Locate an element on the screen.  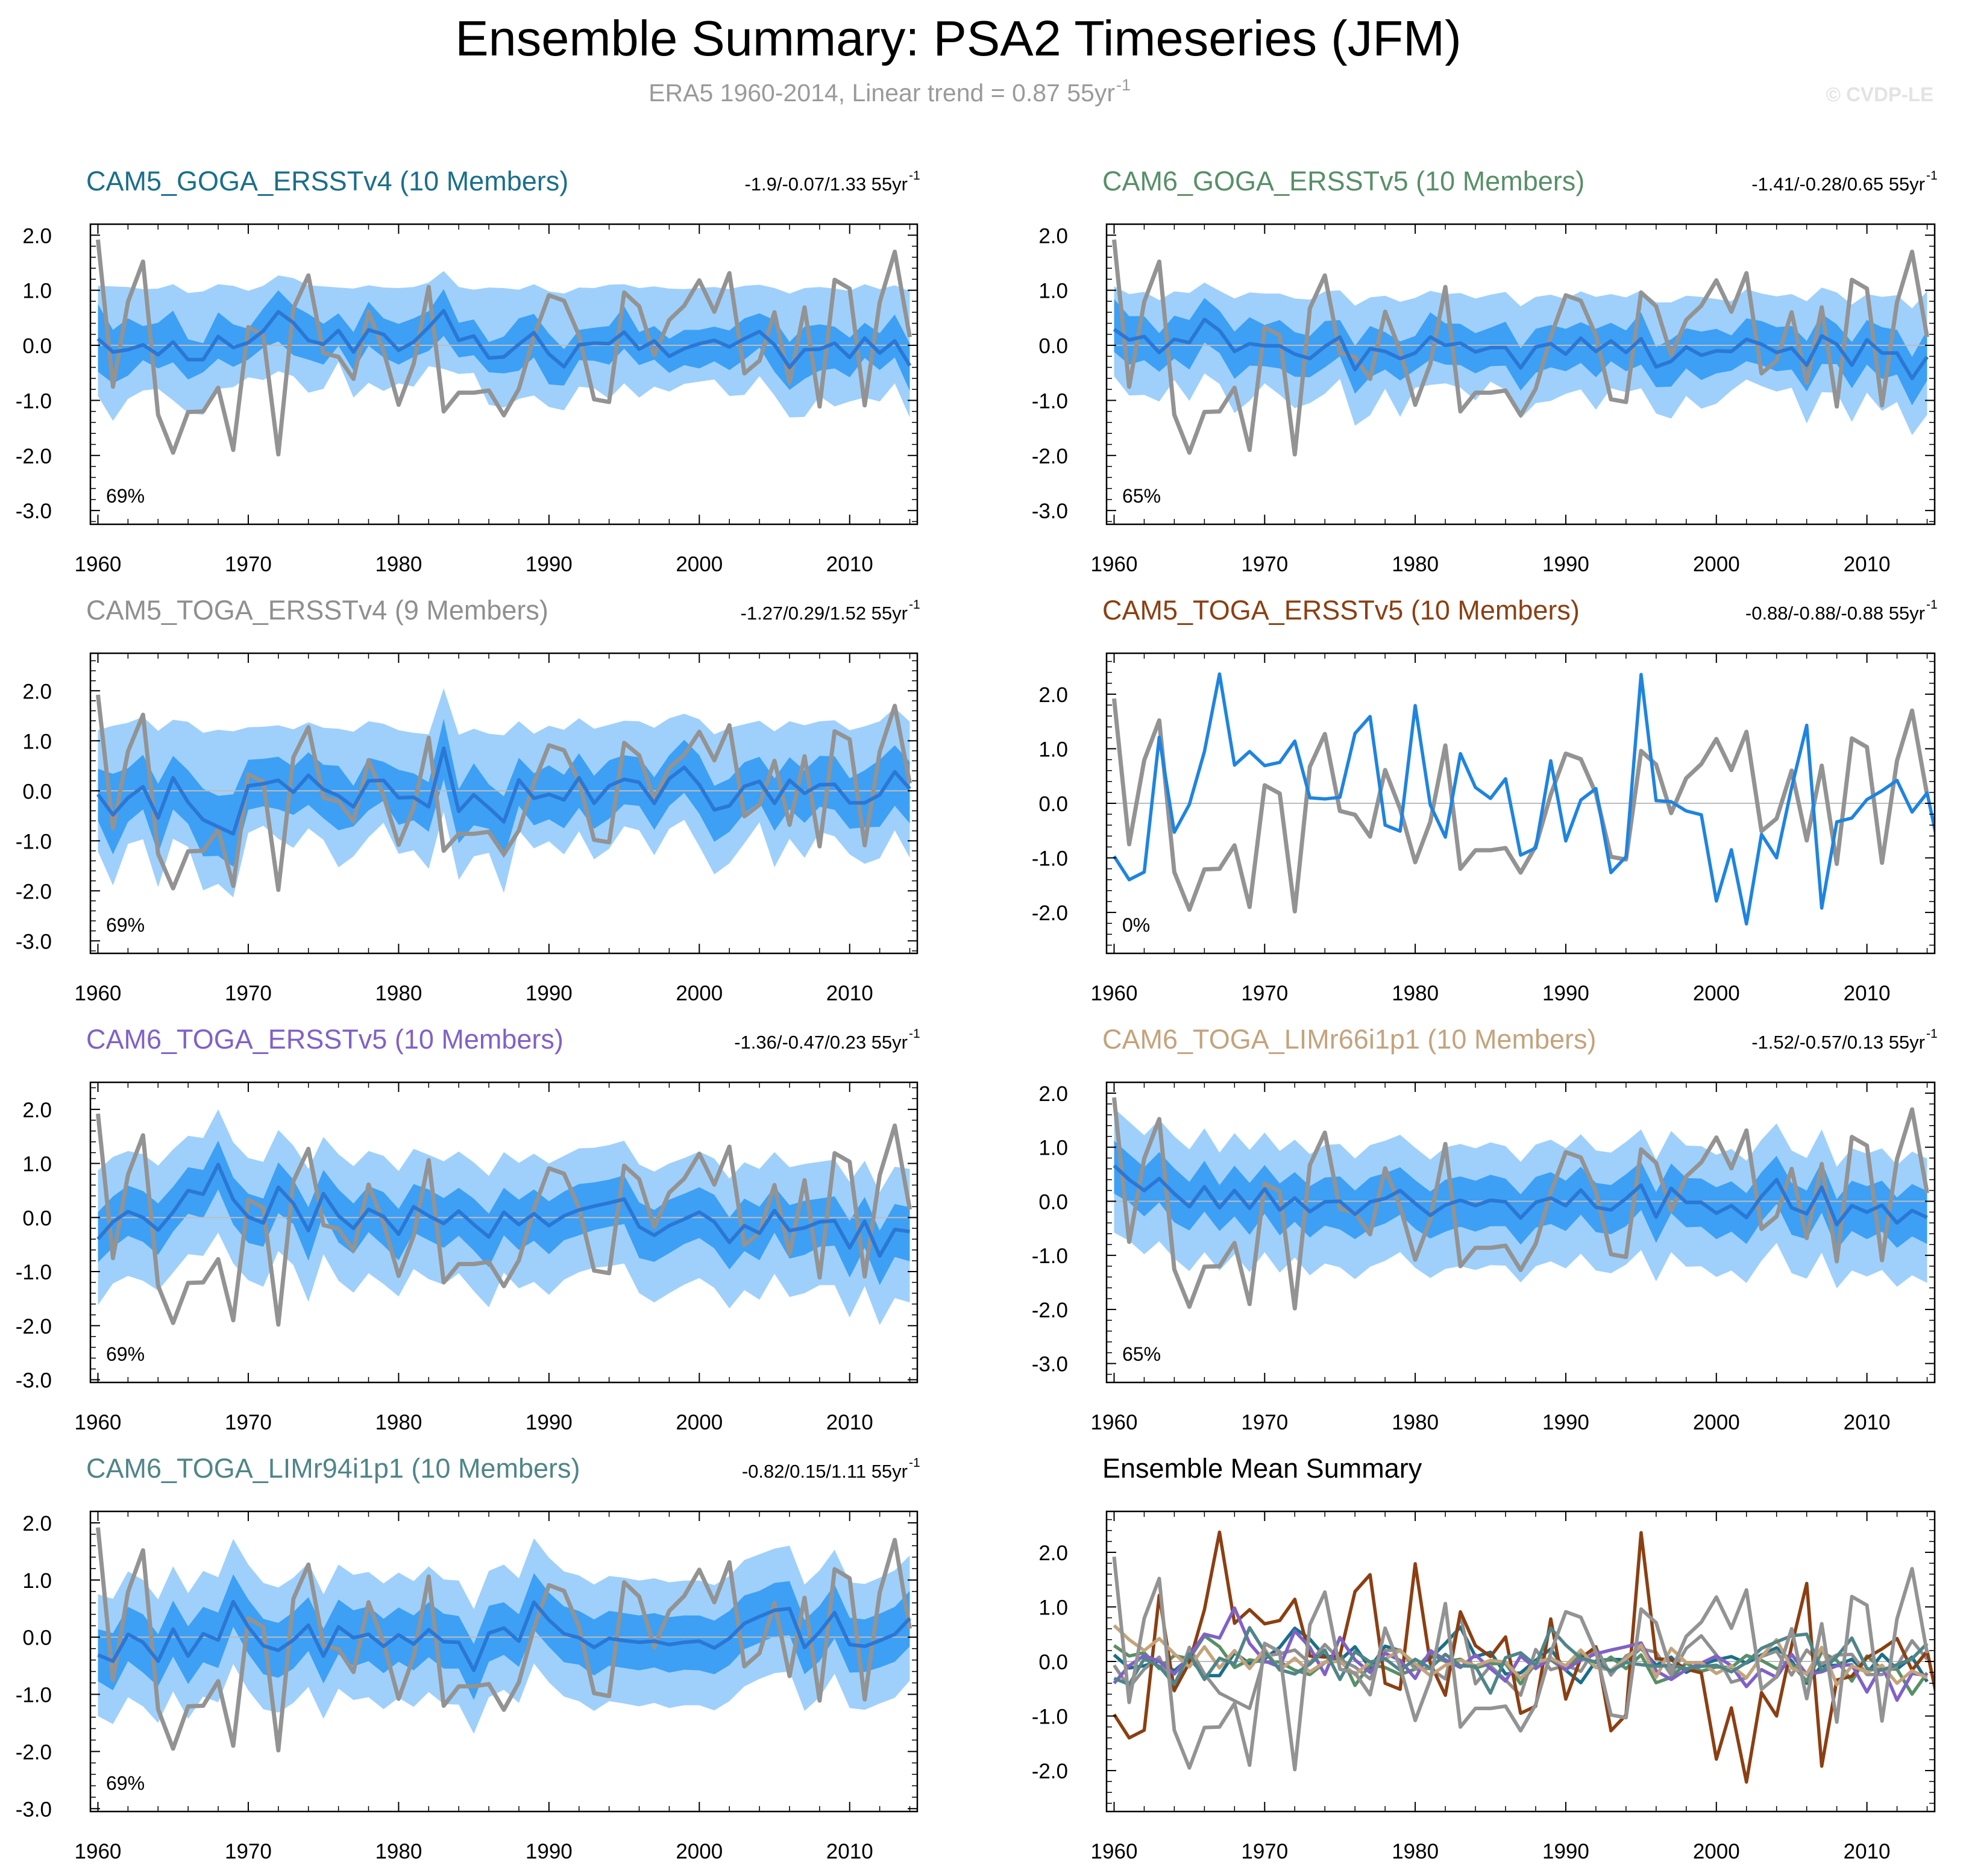
trend-label: -0.88/-0.88/-0.88 55yr is located at coordinates (1835, 613).